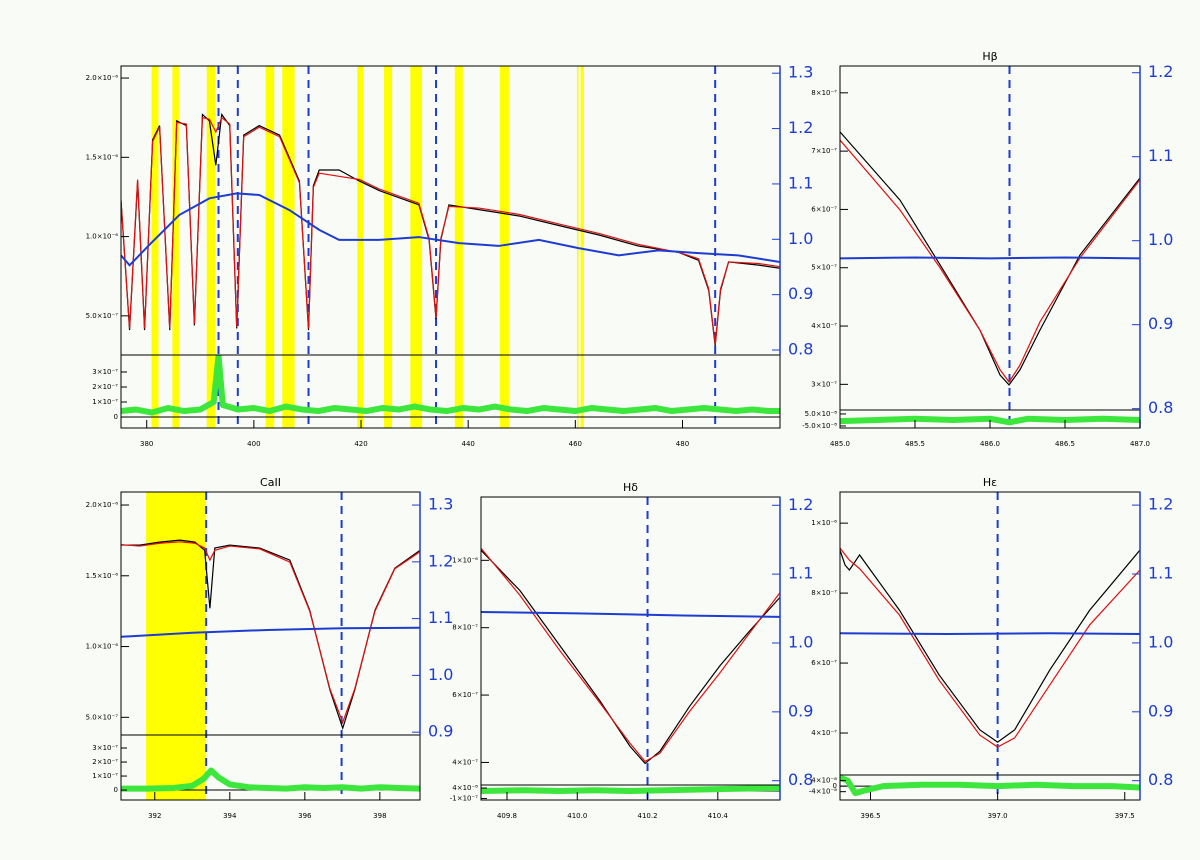  I want to click on panel-title: Hδ, so click(630, 487).